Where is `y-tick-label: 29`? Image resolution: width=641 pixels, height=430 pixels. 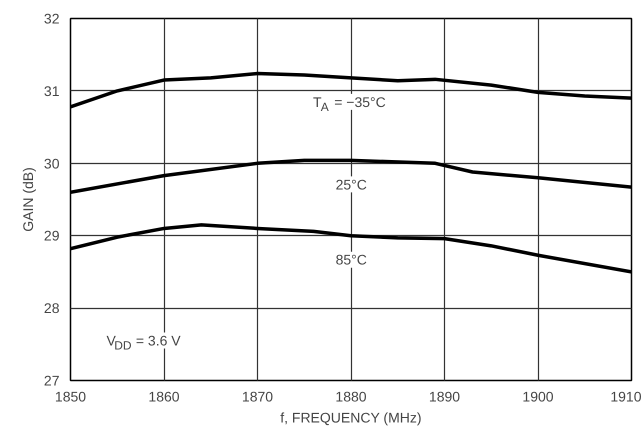
y-tick-label: 29 is located at coordinates (52, 236).